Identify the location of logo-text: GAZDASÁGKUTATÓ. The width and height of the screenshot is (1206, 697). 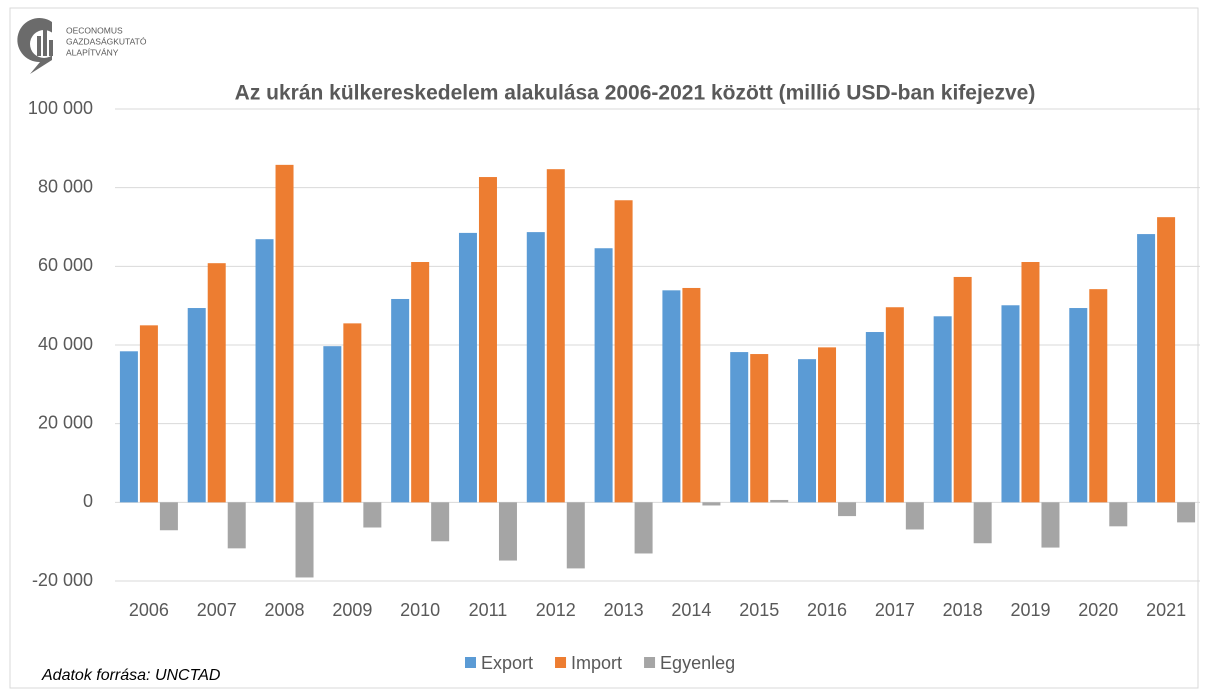
(106, 41).